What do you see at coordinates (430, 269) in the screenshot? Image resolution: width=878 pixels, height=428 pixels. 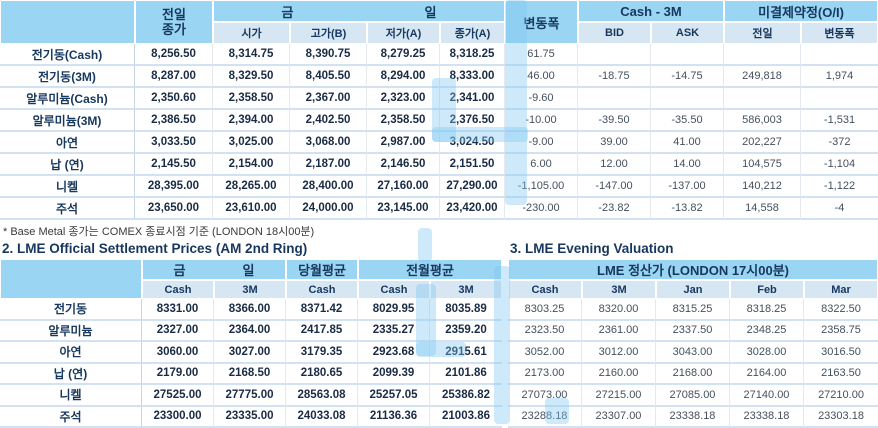 I see `col-group-prev-month-avg: 전월평균` at bounding box center [430, 269].